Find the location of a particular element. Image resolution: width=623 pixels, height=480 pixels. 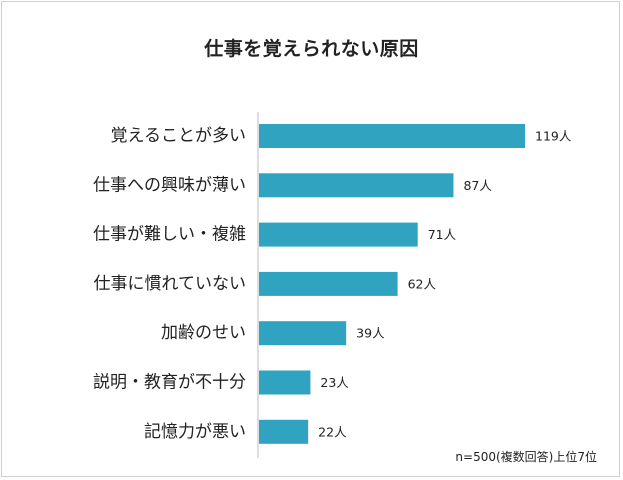

value-label: 87人 is located at coordinates (477, 185).